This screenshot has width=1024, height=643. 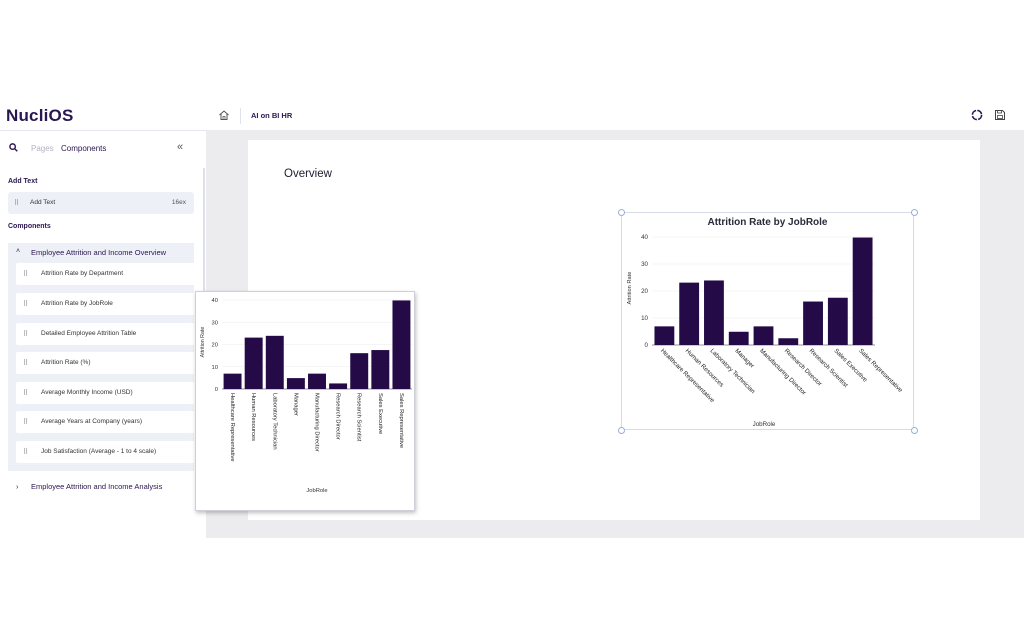 I want to click on sidebar-tabs-row: Pages Components «, so click(x=103, y=150).